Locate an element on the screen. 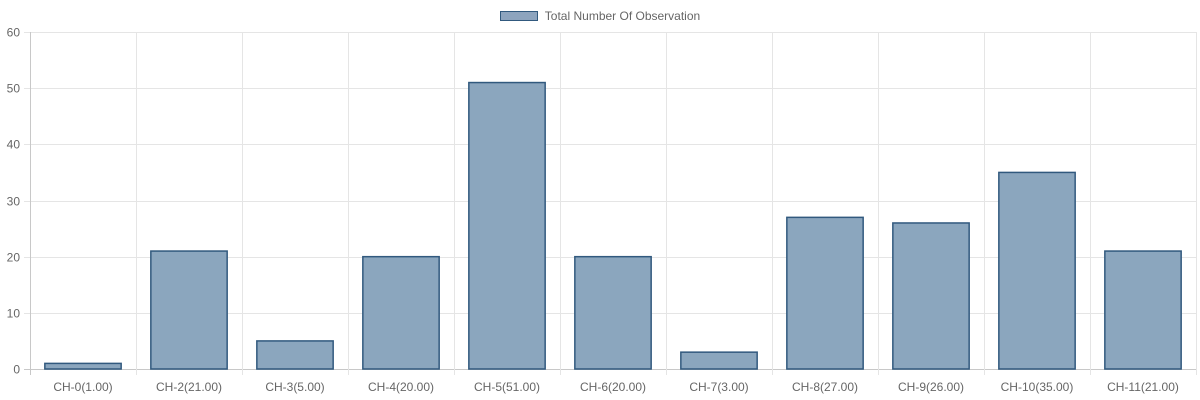  y-tick-label: 40 is located at coordinates (14, 145).